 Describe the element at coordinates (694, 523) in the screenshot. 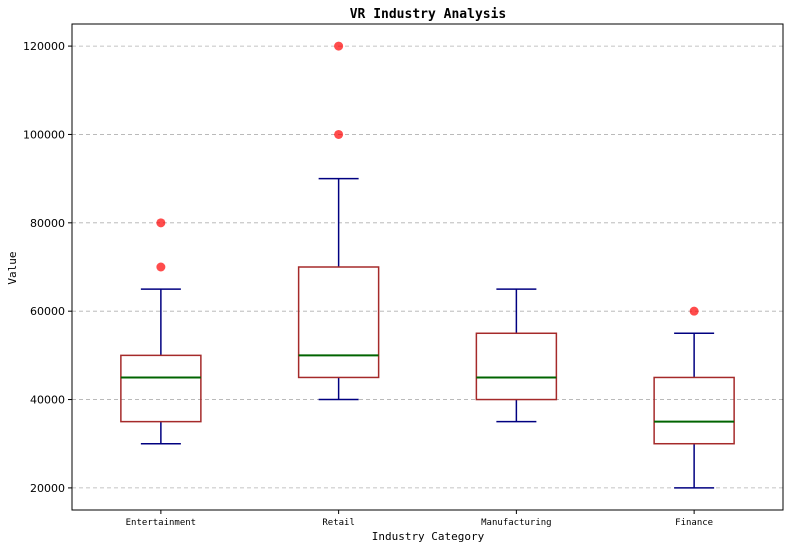

I see `x-tick-label: Finance` at that location.